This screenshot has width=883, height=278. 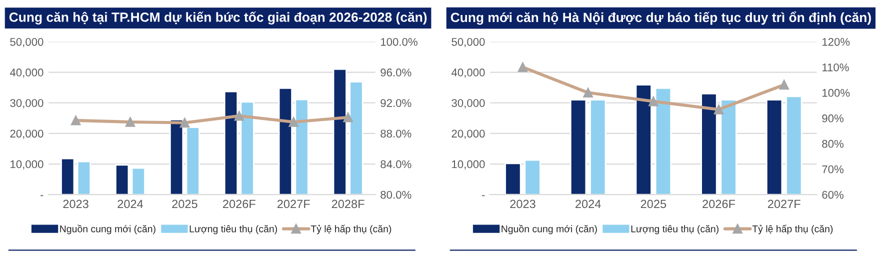 I want to click on y2-tick-label: 80.0%, so click(x=396, y=194).